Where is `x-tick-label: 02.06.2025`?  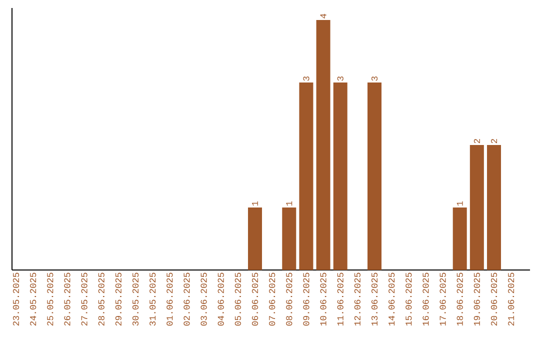
x-tick-label: 02.06.2025 is located at coordinates (187, 299).